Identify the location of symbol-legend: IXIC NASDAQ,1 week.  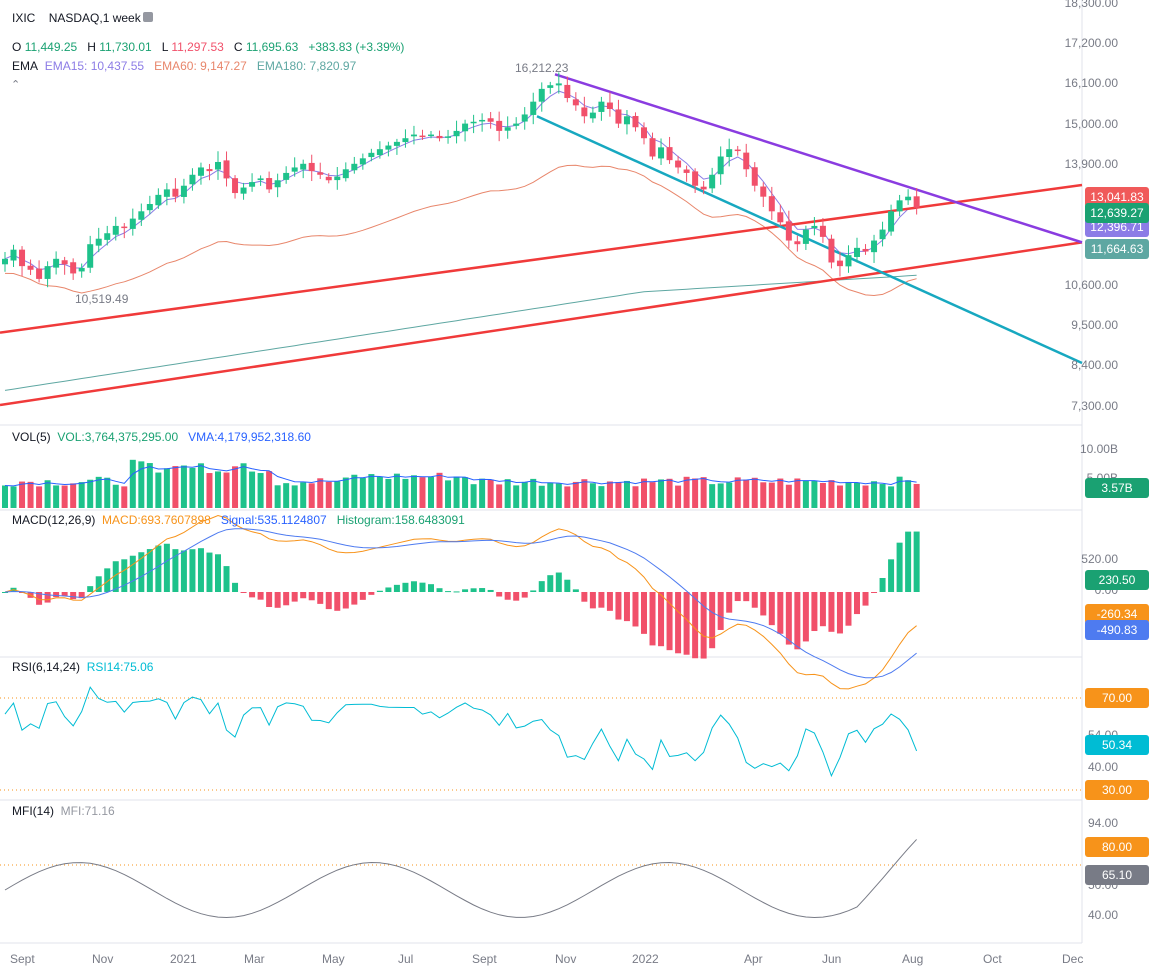
(76, 18).